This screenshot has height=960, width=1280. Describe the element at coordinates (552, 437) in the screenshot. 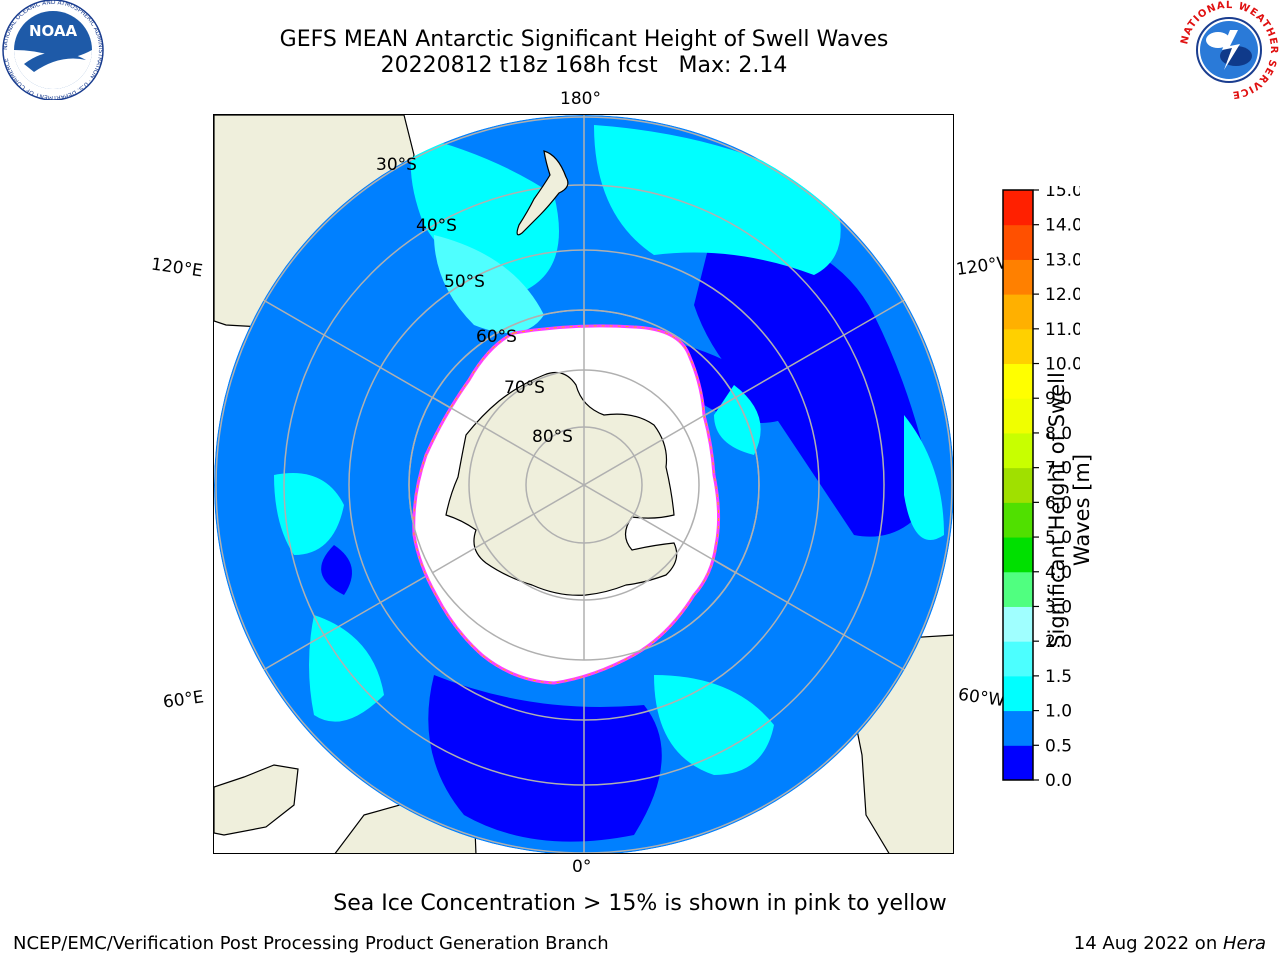

I see `lat-label-80s: 80°S` at that location.